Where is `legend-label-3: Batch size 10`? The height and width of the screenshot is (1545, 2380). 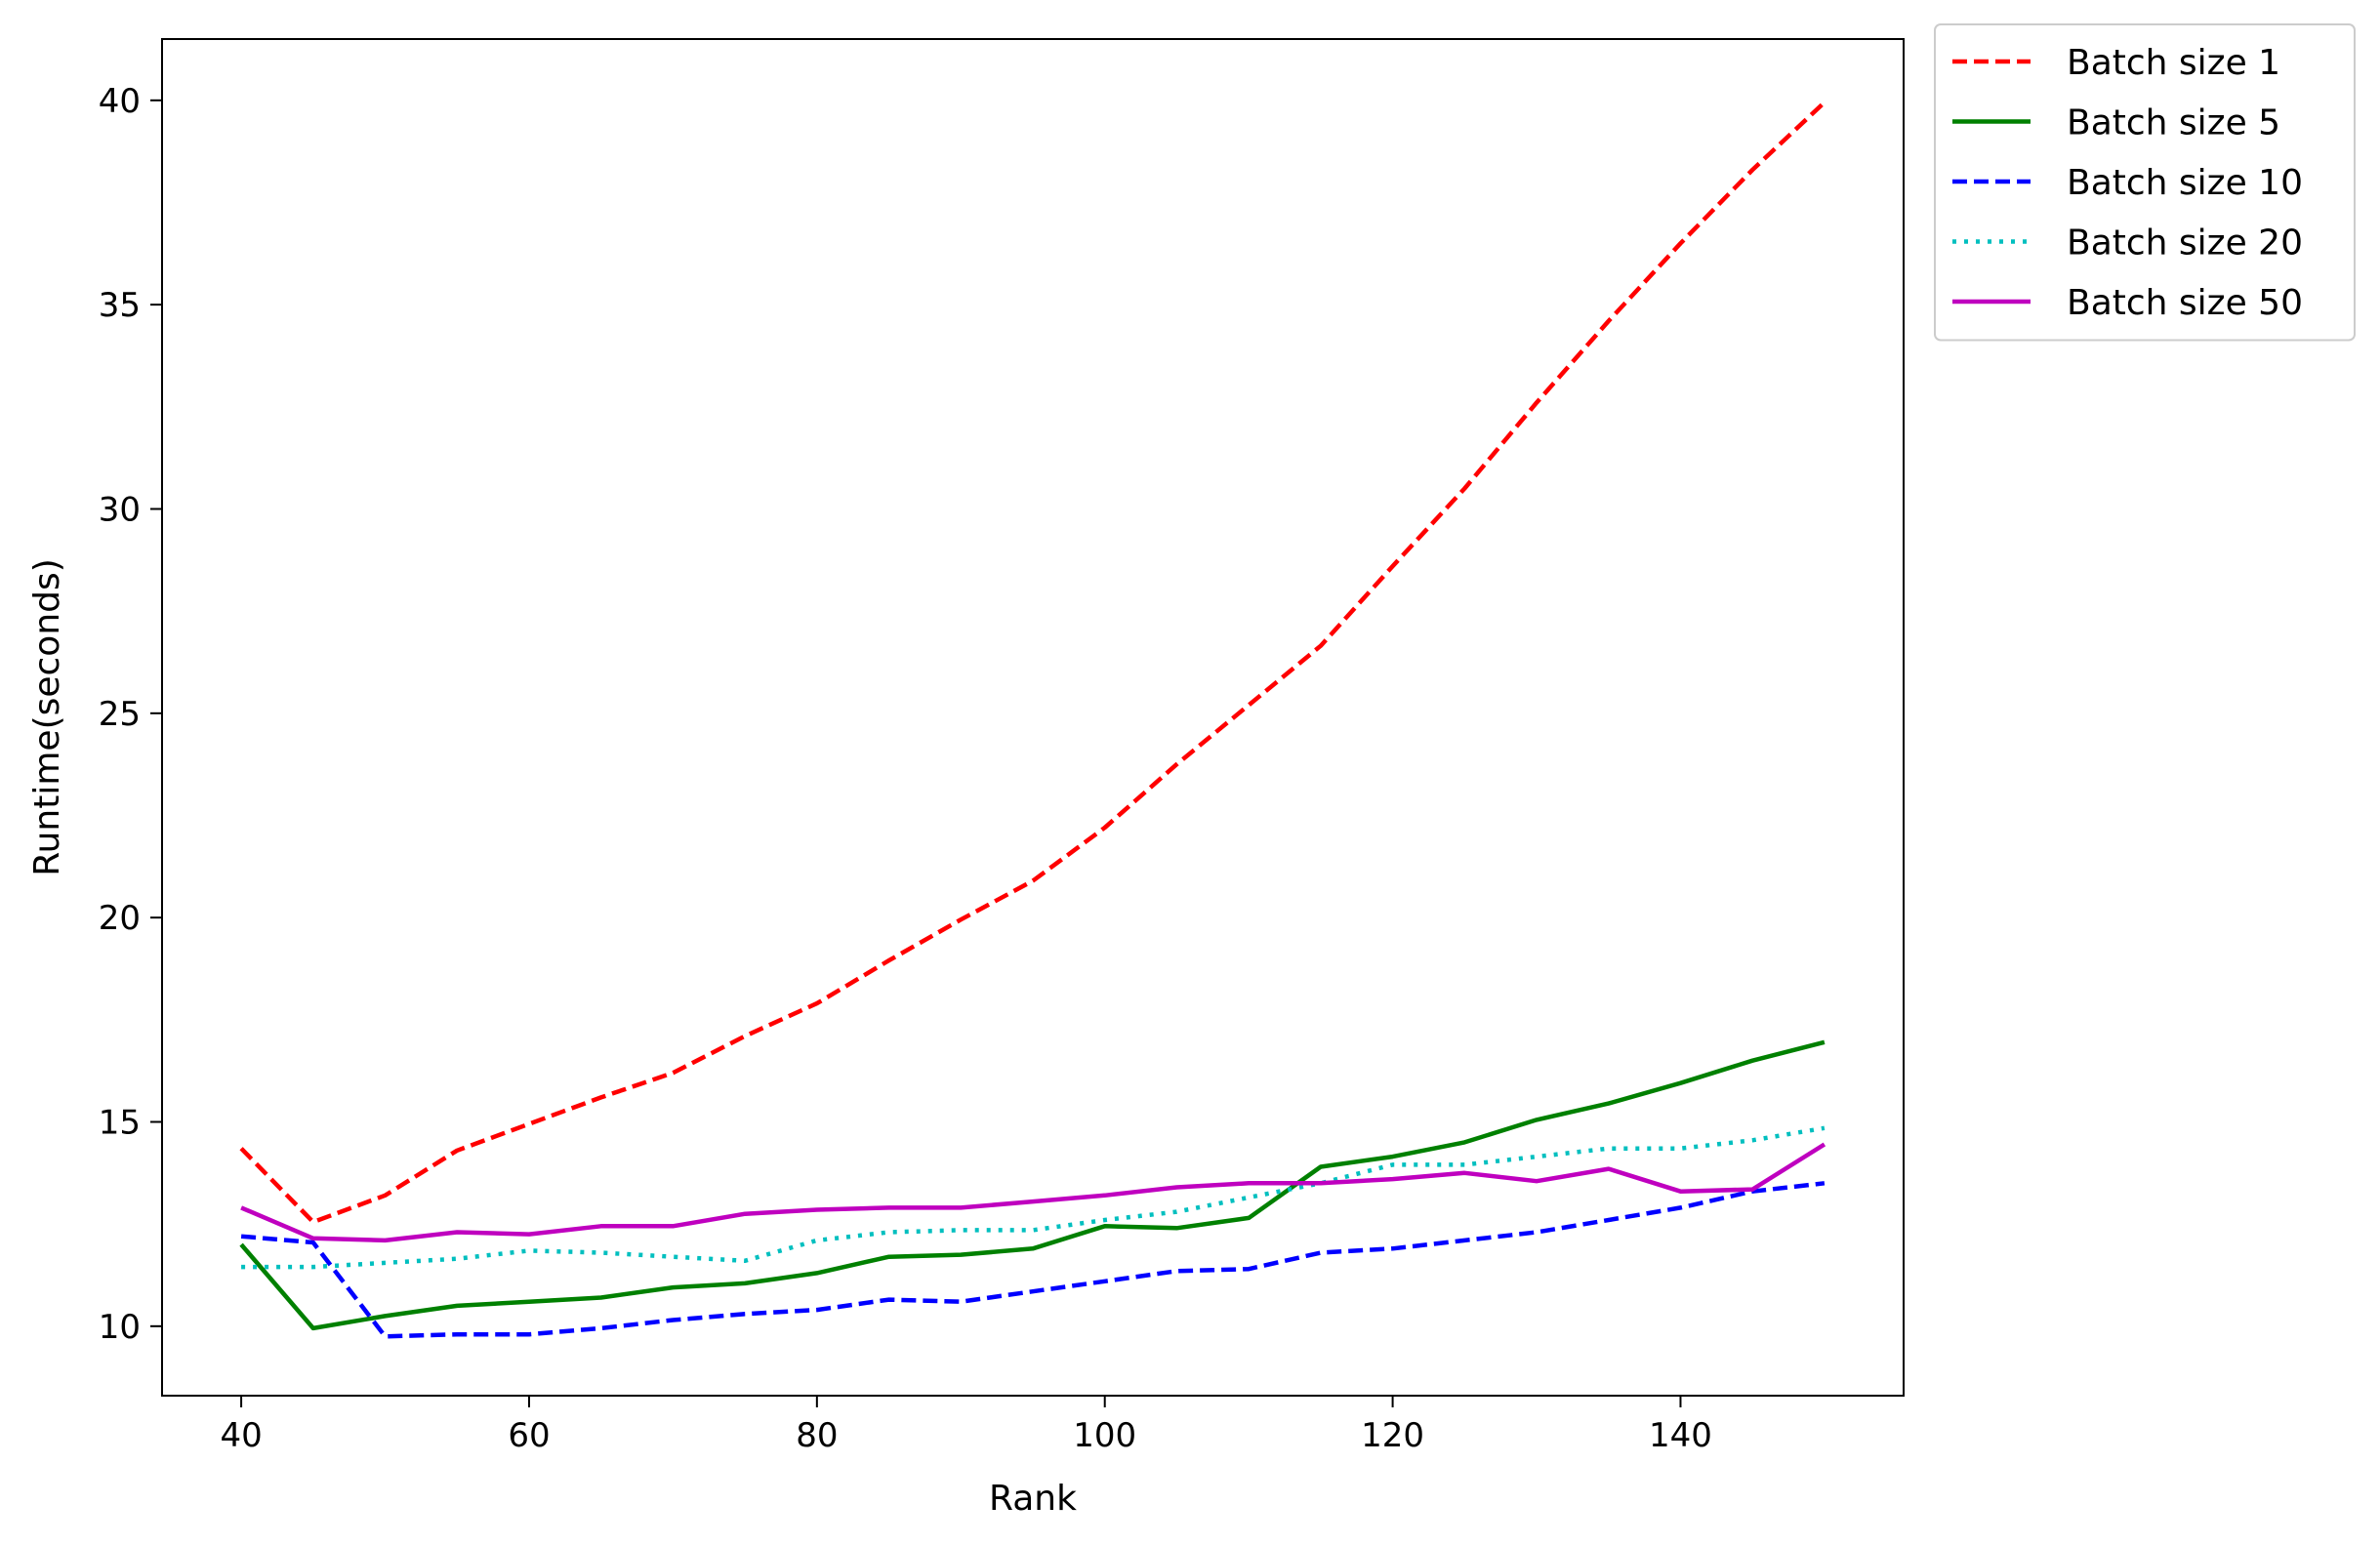 legend-label-3: Batch size 10 is located at coordinates (2185, 183).